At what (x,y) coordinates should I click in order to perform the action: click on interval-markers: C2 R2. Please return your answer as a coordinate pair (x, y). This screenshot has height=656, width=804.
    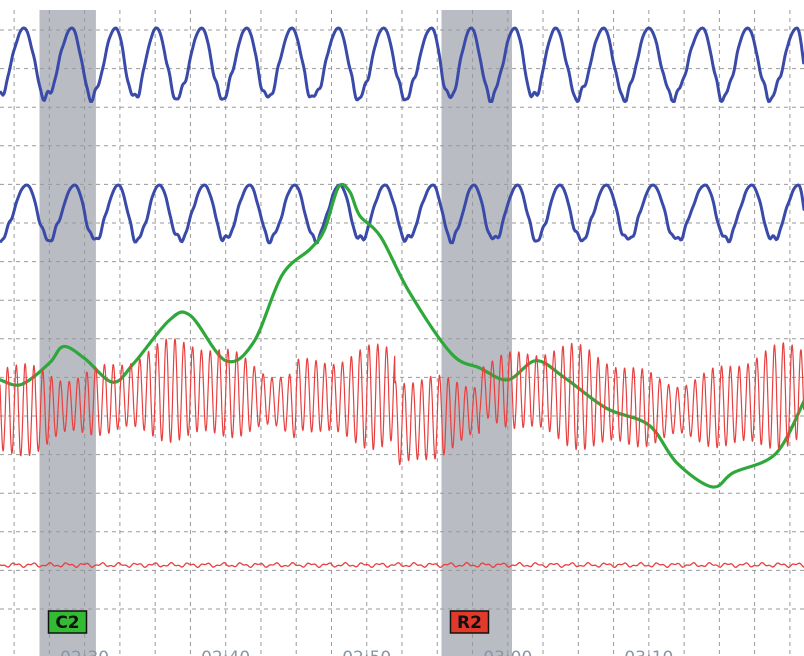
    Looking at the image, I should click on (268, 622).